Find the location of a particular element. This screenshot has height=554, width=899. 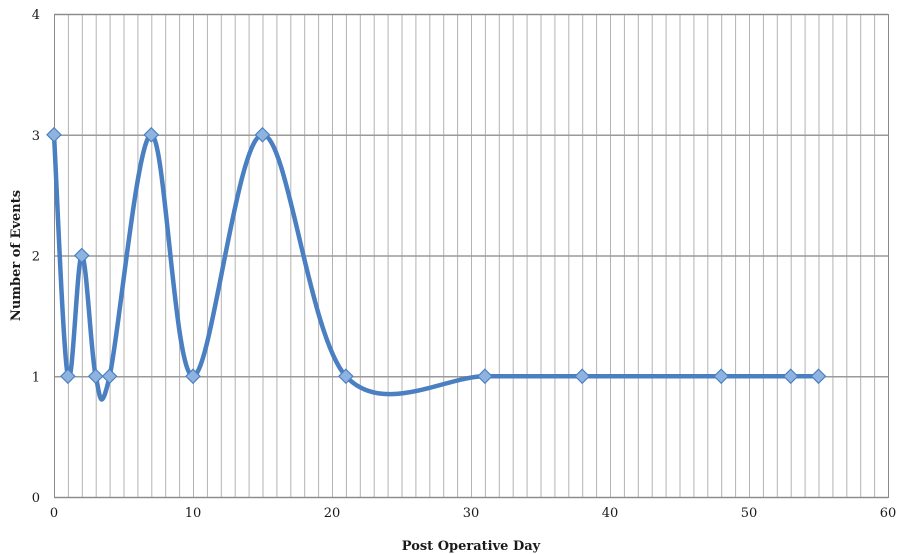

x-axis-title: Post Operative Day is located at coordinates (471, 546).